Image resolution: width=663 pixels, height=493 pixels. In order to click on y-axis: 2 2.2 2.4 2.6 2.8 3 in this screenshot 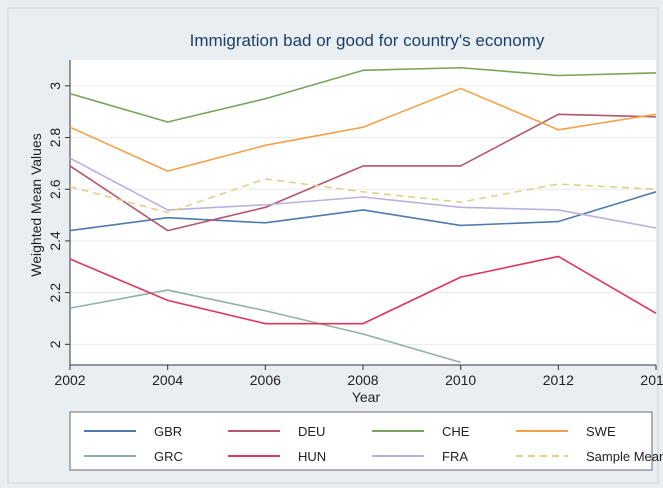, I will do `click(59, 212)`.